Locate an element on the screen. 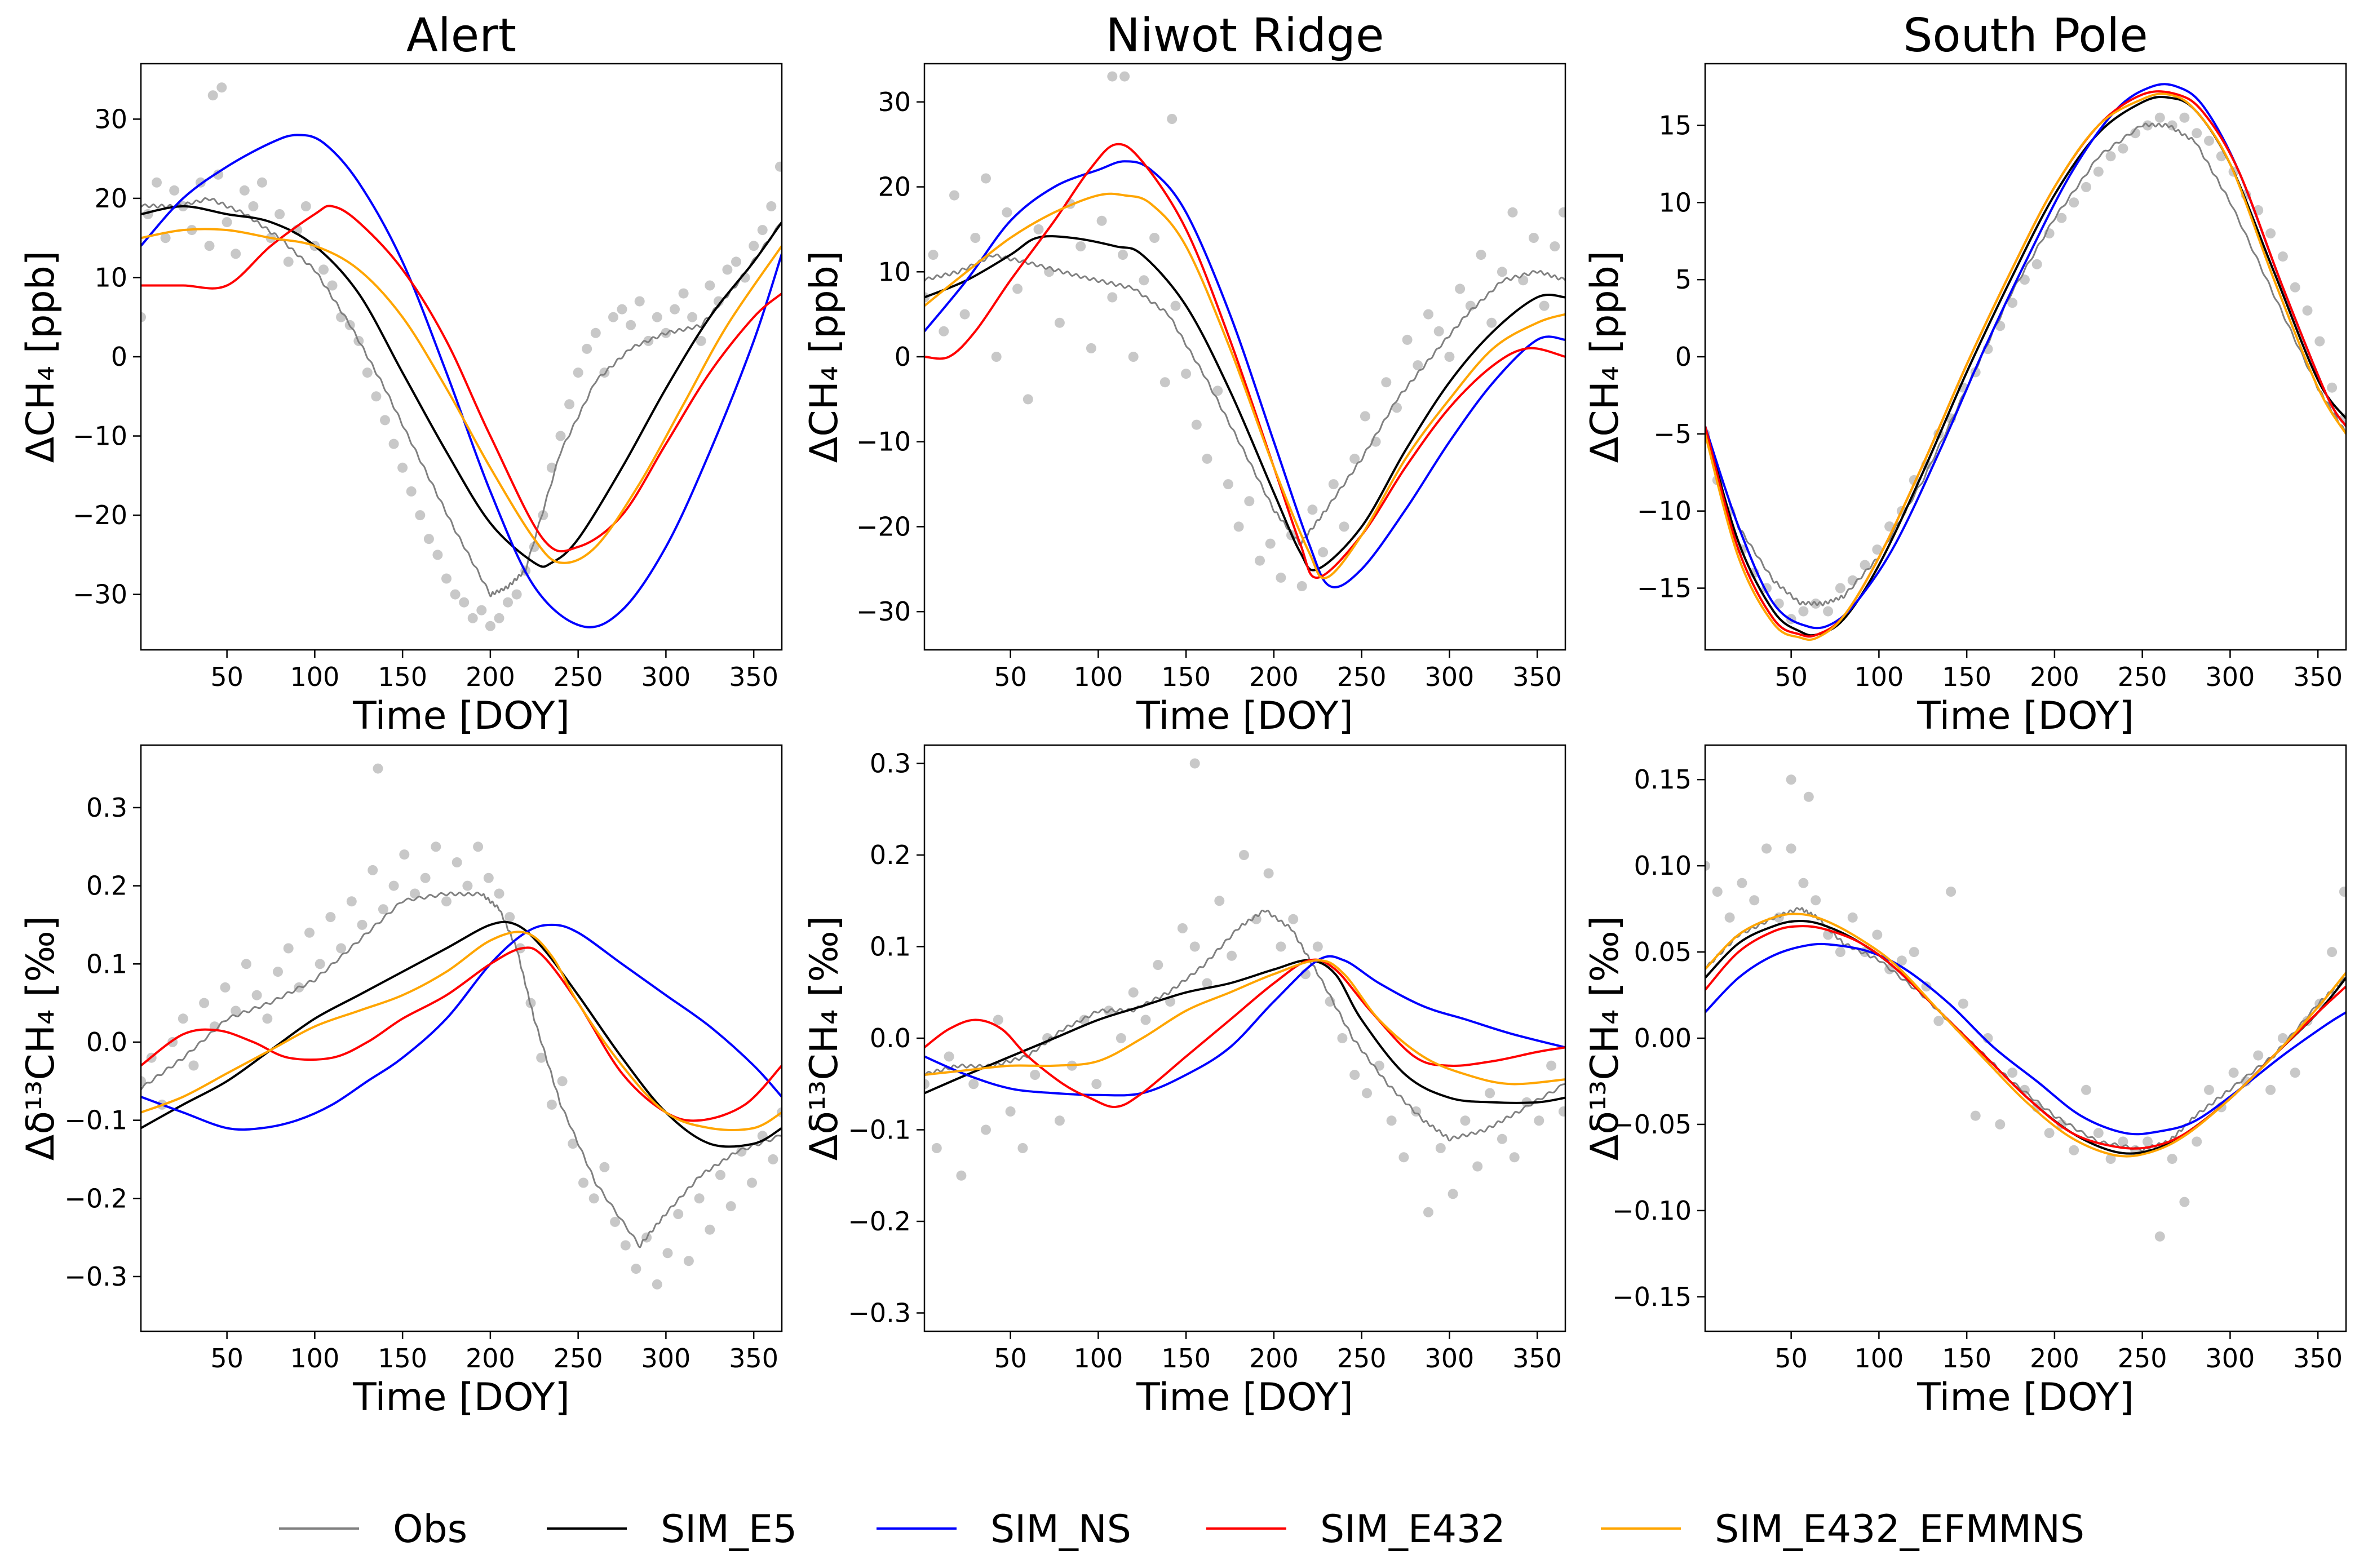 Image resolution: width=2368 pixels, height=1568 pixels. y-tick-label: −10 is located at coordinates (100, 436).